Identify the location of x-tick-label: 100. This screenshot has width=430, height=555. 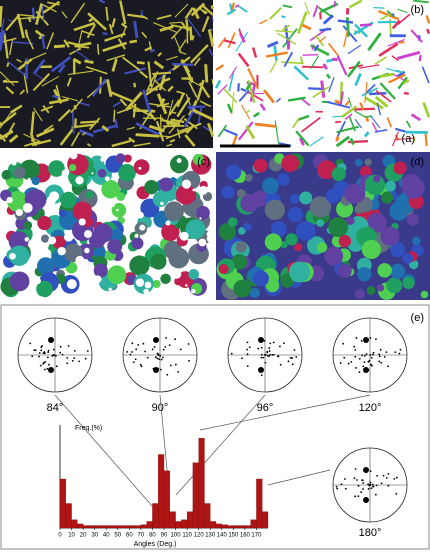
(176, 536).